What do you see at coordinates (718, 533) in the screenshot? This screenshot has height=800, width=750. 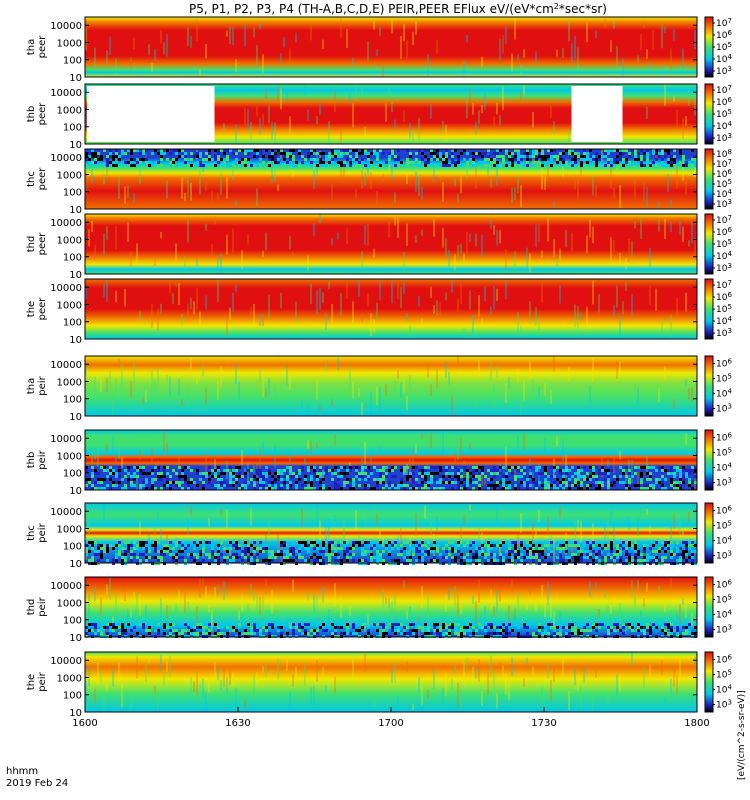 I see `colorbar-thc-peir: 10³ 10⁴ 10⁵ 10⁶` at bounding box center [718, 533].